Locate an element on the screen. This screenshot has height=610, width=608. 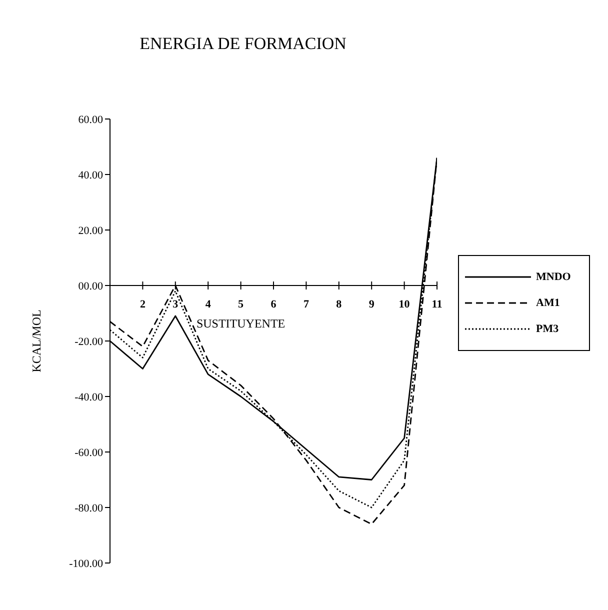
y-tick-label: -40.00 is located at coordinates (89, 397).